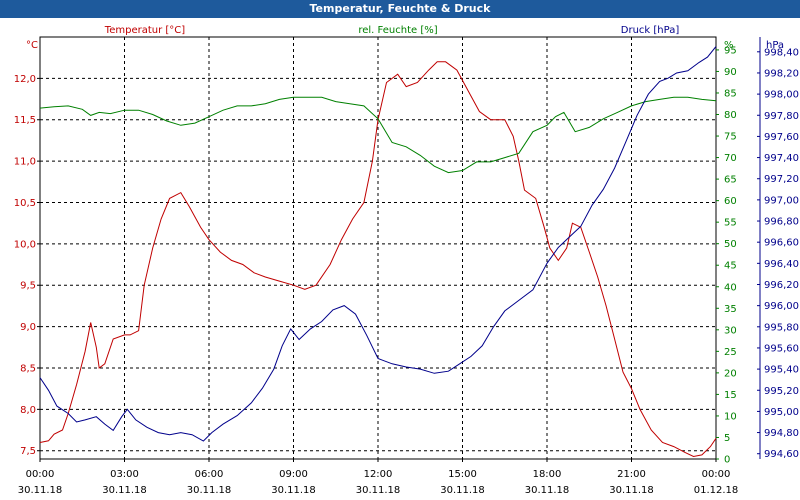 Image resolution: width=800 pixels, height=500 pixels. What do you see at coordinates (730, 352) in the screenshot?
I see `humidity-tick-label: 25` at bounding box center [730, 352].